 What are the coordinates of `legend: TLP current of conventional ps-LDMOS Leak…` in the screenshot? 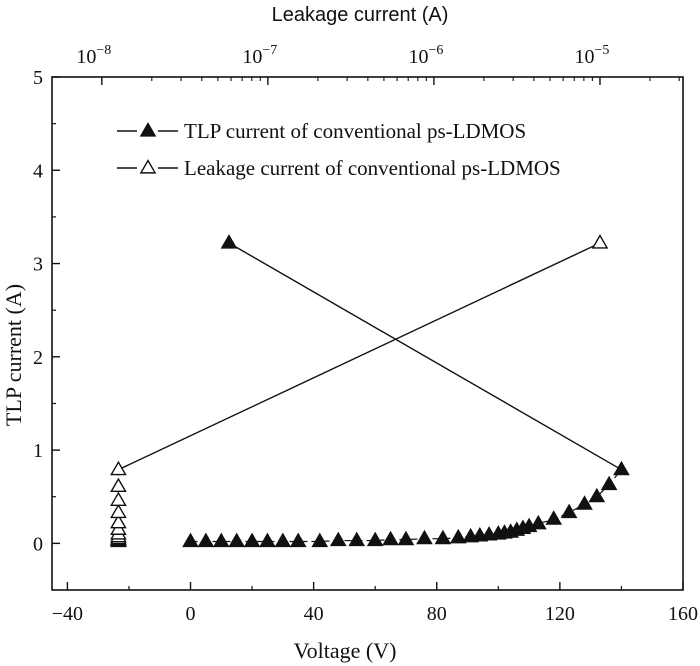 It's located at (339, 149).